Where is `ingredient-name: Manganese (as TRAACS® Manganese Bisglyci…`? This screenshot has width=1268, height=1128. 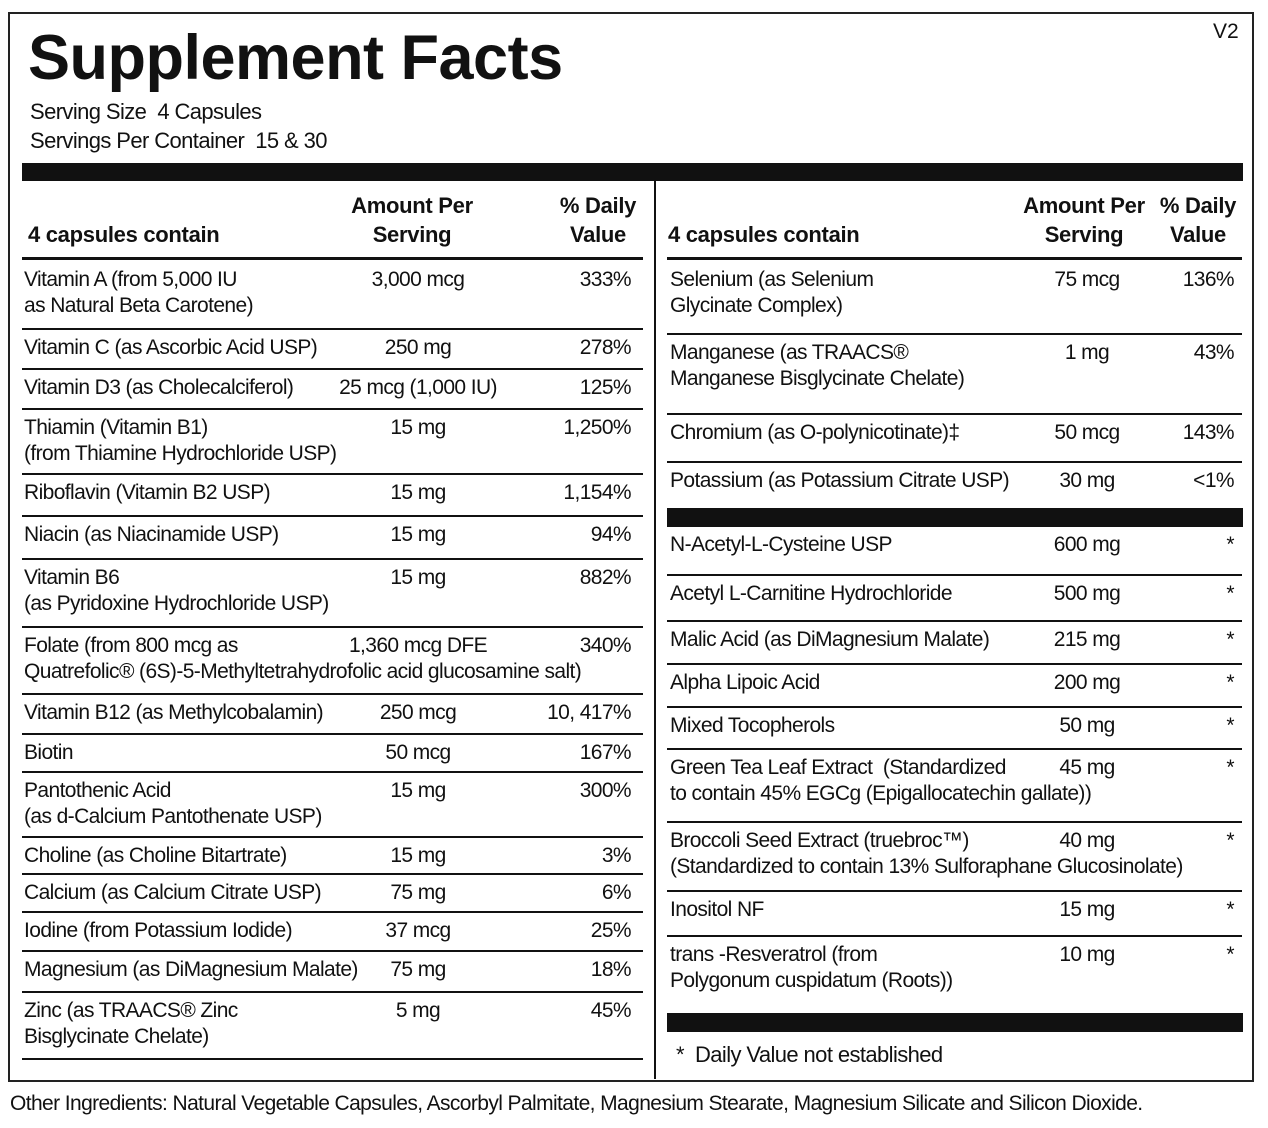 ingredient-name: Manganese (as TRAACS® Manganese Bisglyci… is located at coordinates (817, 365).